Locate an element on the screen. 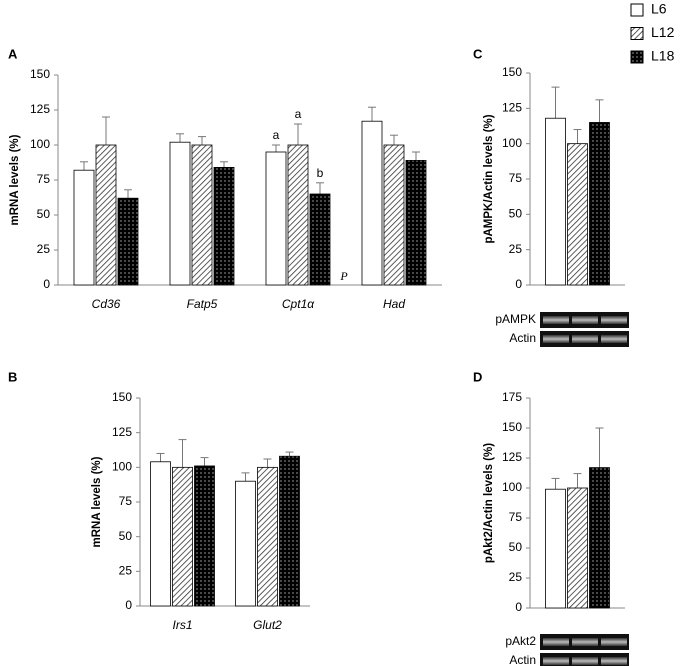 The height and width of the screenshot is (666, 690). x-tick-label: Glut2 is located at coordinates (267, 625).